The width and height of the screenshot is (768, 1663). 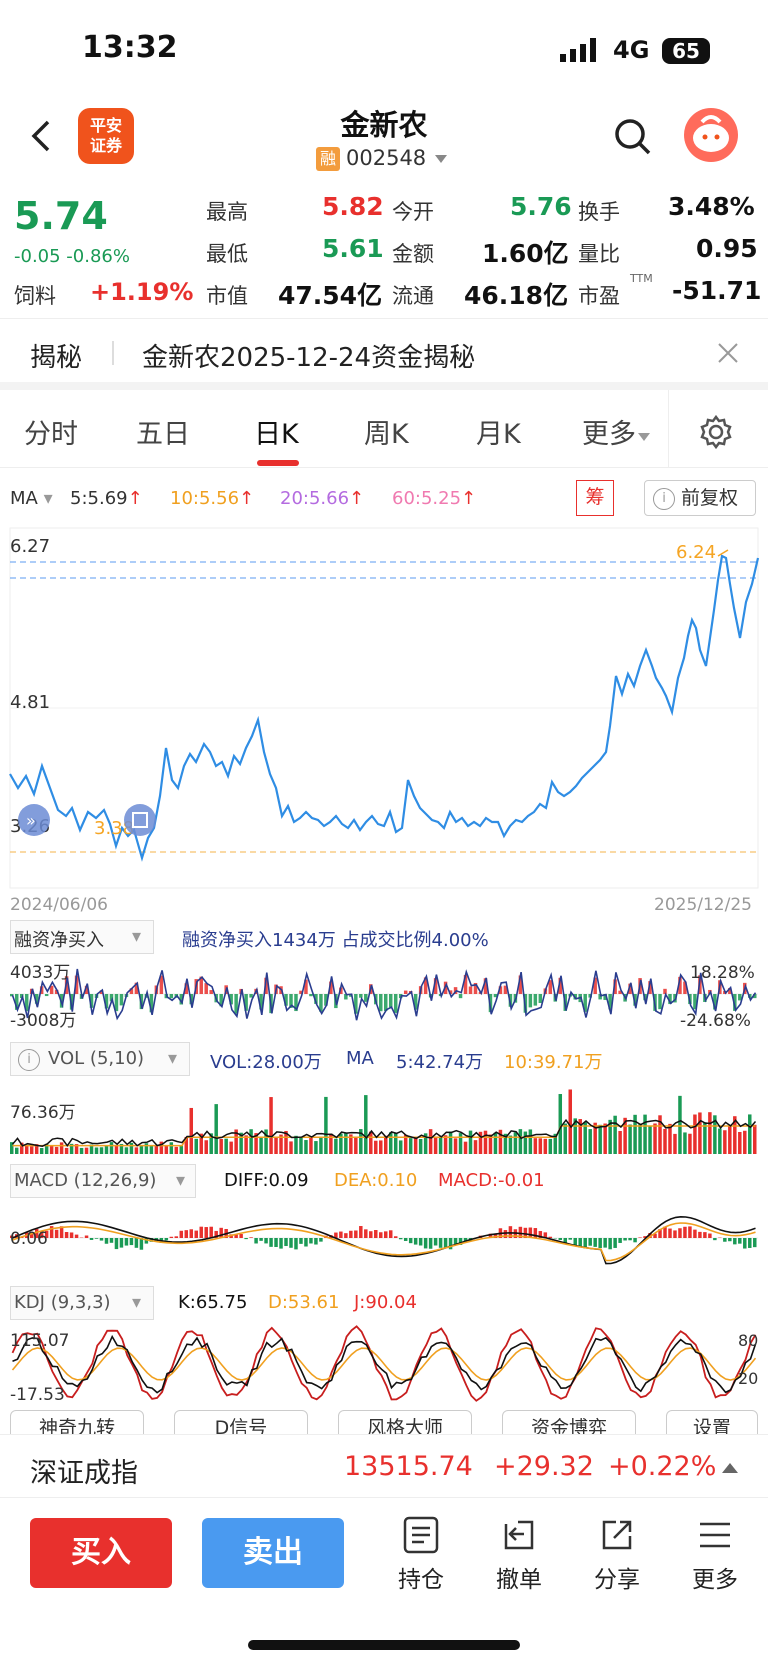 What do you see at coordinates (42, 136) in the screenshot?
I see `back-icon` at bounding box center [42, 136].